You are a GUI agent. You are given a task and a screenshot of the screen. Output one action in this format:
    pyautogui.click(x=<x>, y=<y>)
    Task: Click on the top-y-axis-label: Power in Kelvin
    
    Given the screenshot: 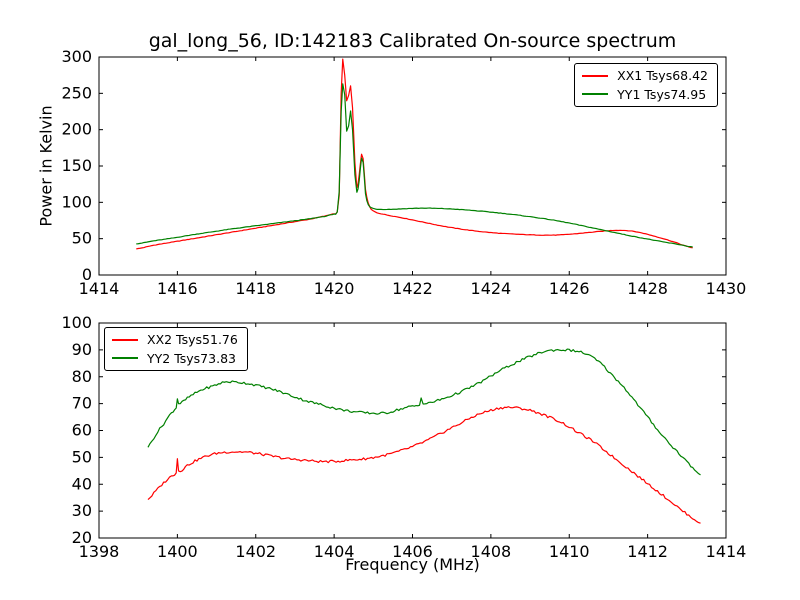 What is the action you would take?
    pyautogui.click(x=46, y=166)
    